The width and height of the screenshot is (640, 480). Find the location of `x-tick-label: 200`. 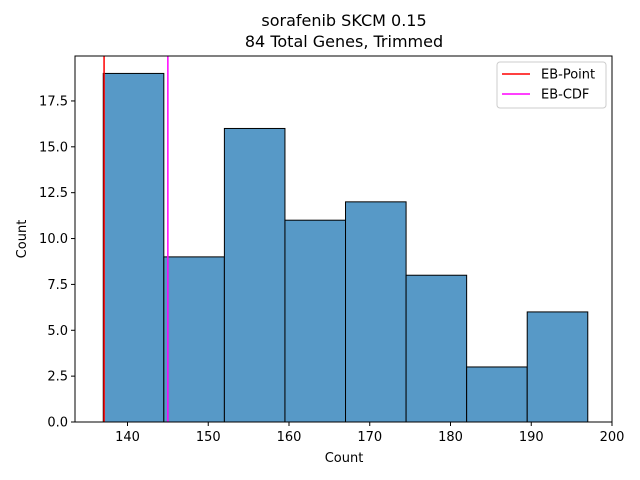

x-tick-label: 200 is located at coordinates (612, 437).